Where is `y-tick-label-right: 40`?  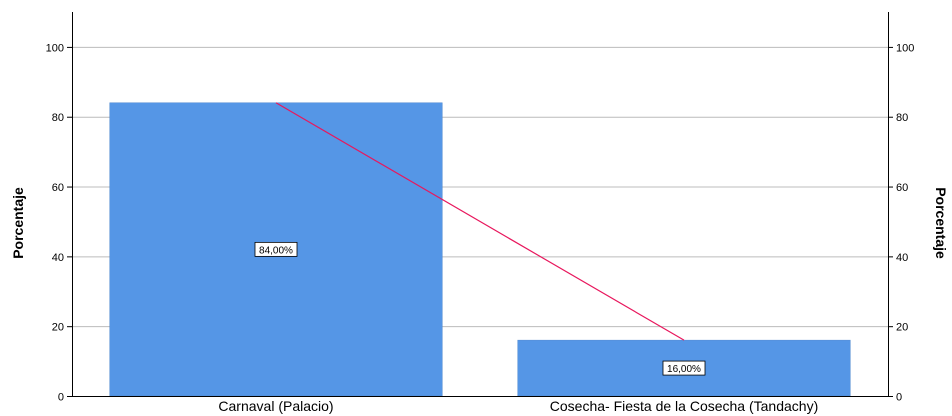 y-tick-label-right: 40 is located at coordinates (902, 258).